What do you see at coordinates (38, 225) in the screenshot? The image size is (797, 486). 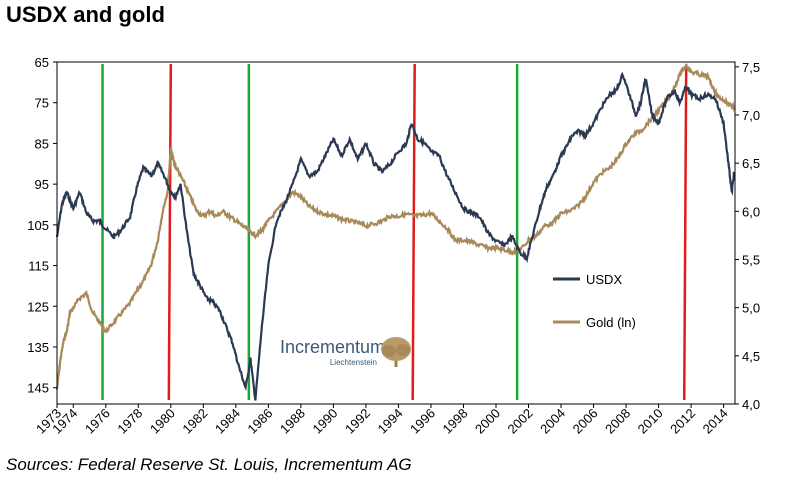 I see `left-tick-label-4: 105` at bounding box center [38, 225].